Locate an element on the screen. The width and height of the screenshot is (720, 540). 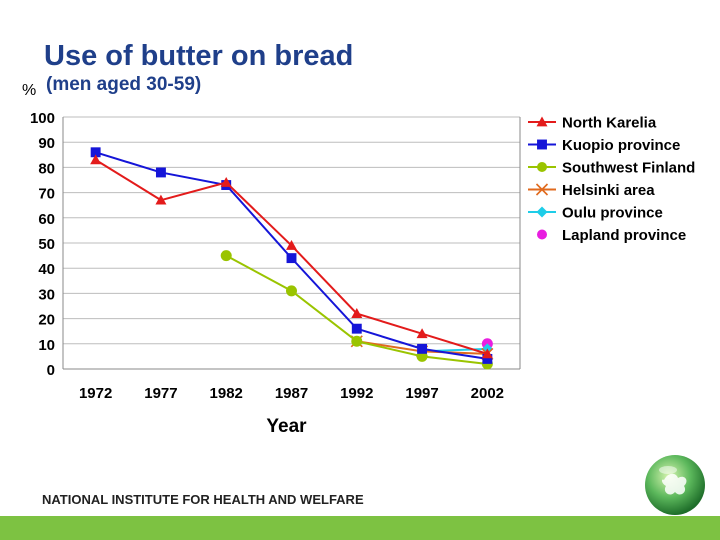
x-tick-label: 2002 is located at coordinates (487, 393).